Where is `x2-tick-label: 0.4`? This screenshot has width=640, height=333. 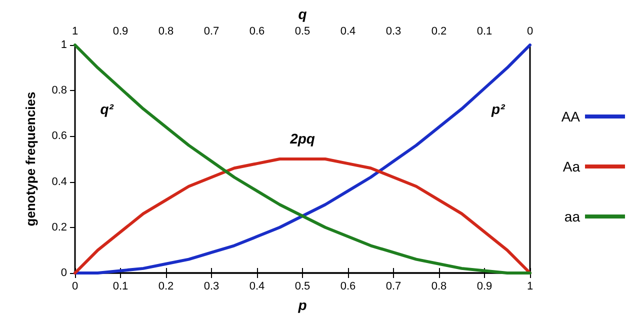
x2-tick-label: 0.4 is located at coordinates (348, 32).